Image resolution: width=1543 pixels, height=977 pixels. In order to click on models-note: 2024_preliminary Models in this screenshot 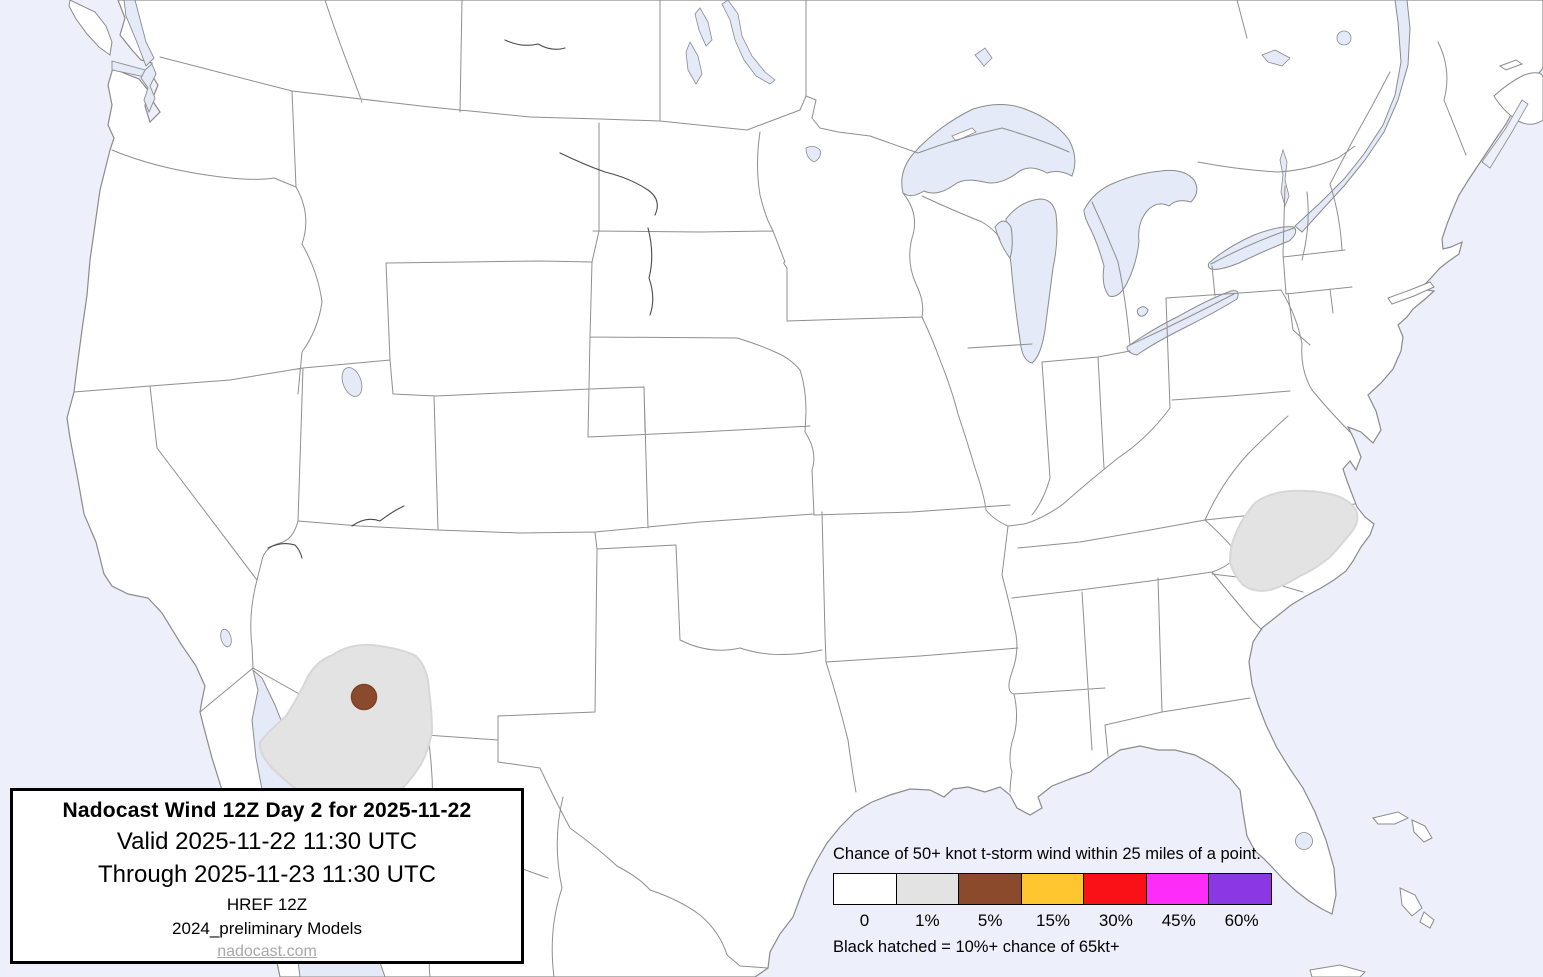, I will do `click(267, 928)`.